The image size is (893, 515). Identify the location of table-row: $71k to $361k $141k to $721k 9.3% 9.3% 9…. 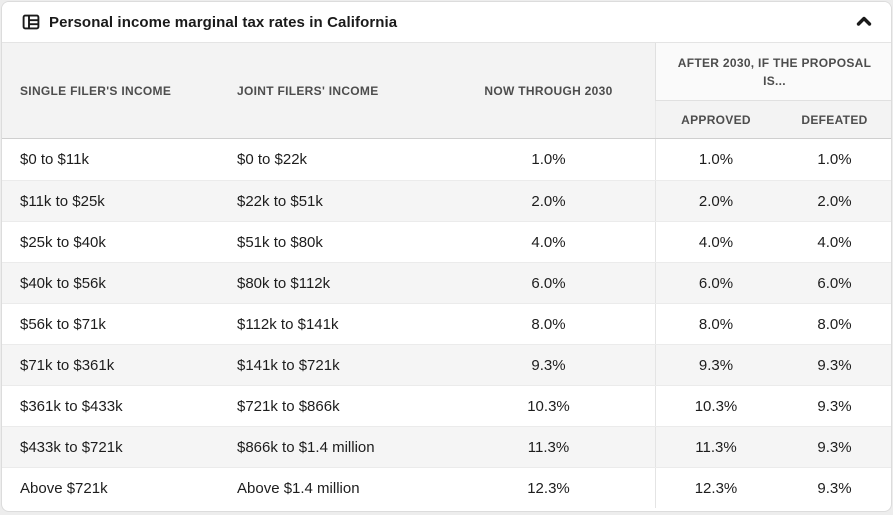
(446, 364).